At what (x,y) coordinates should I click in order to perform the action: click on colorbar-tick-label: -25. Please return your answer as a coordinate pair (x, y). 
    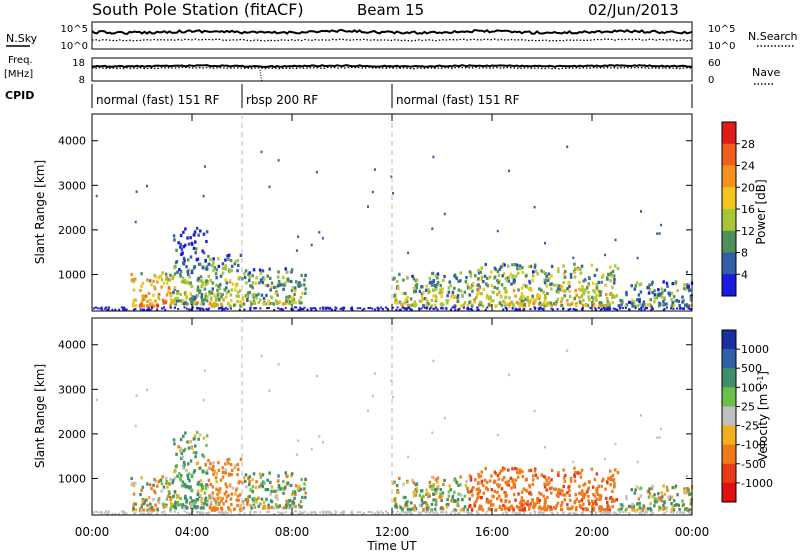
    Looking at the image, I should click on (750, 426).